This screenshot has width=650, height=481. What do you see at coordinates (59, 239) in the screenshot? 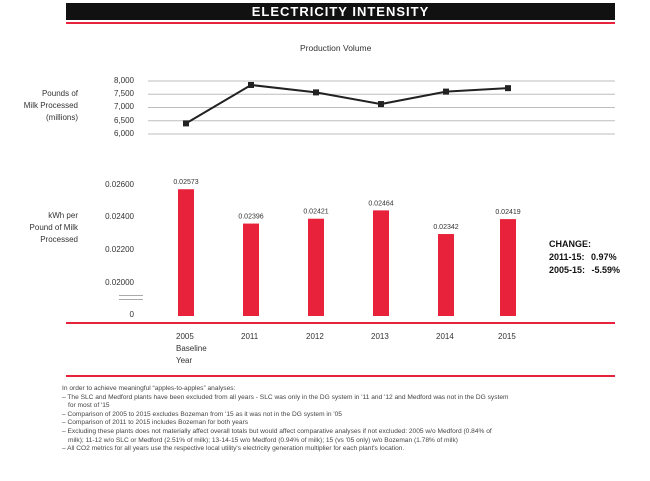
I see `bar-ylabel-3: Processed` at bounding box center [59, 239].